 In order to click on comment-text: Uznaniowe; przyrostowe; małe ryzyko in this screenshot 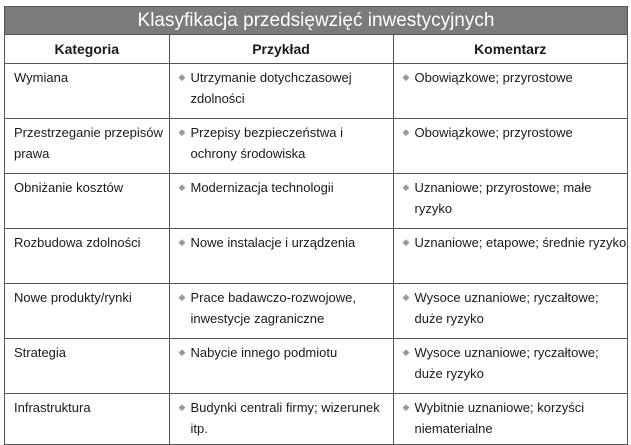, I will do `click(503, 198)`.